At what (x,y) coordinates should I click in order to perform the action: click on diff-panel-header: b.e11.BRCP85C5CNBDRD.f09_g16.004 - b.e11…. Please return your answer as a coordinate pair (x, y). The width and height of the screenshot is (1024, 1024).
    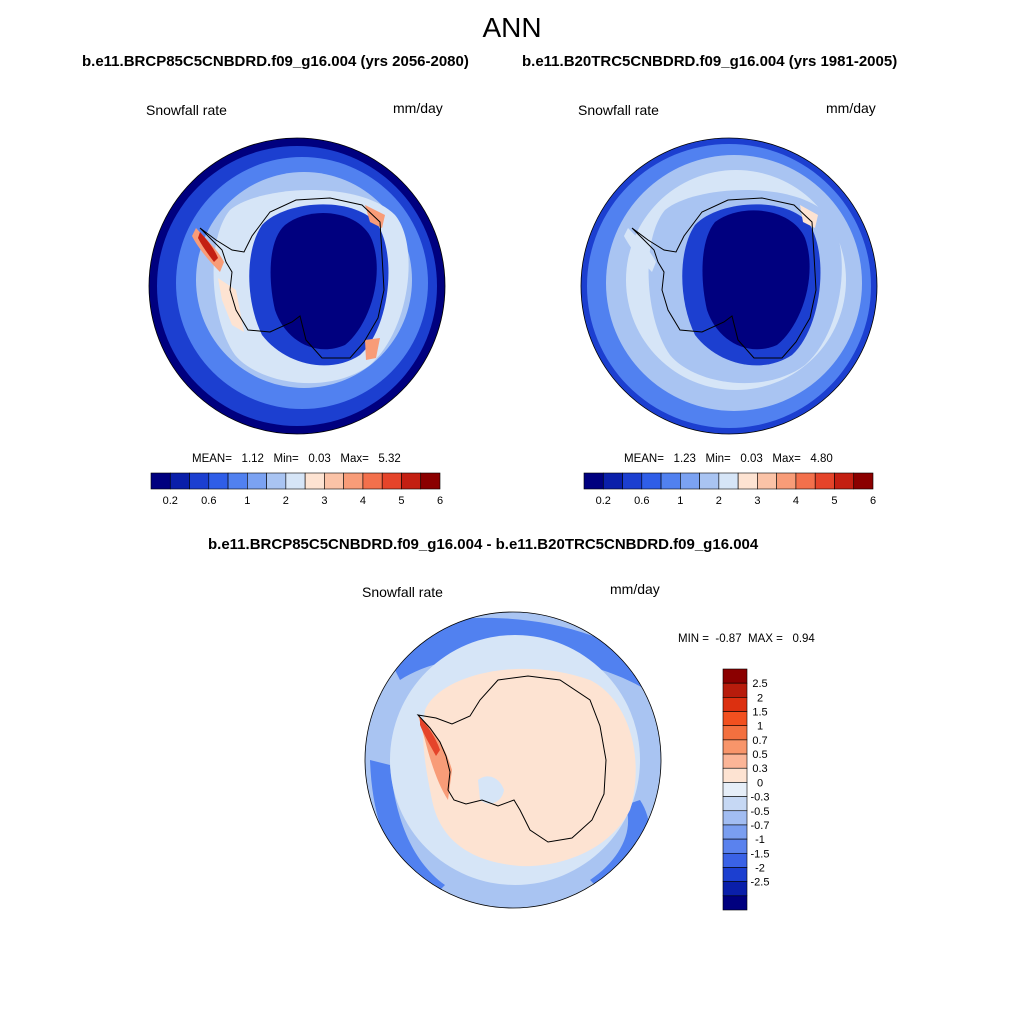
    Looking at the image, I should click on (483, 544).